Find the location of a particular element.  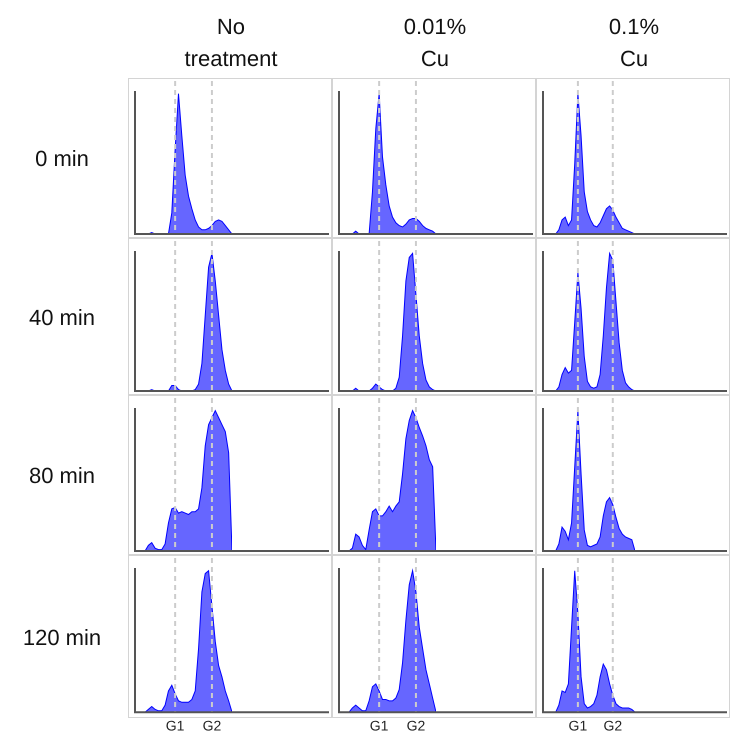

y-axis-title: 40 min is located at coordinates (62, 318).